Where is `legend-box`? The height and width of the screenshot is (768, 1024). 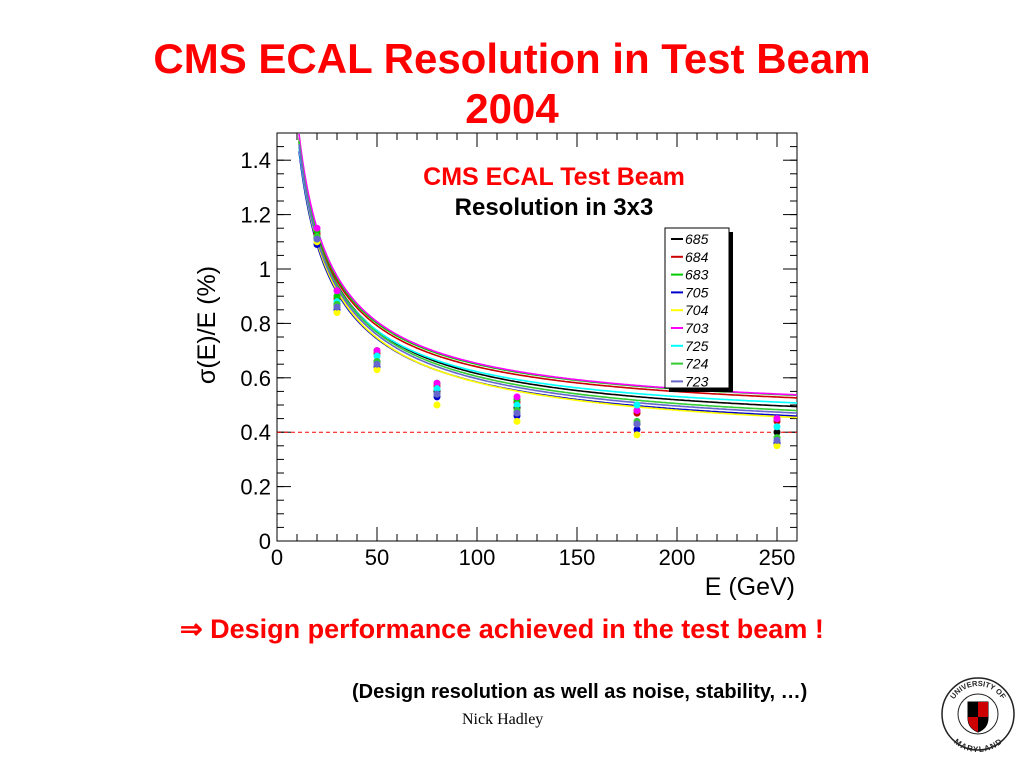
legend-box is located at coordinates (697, 308).